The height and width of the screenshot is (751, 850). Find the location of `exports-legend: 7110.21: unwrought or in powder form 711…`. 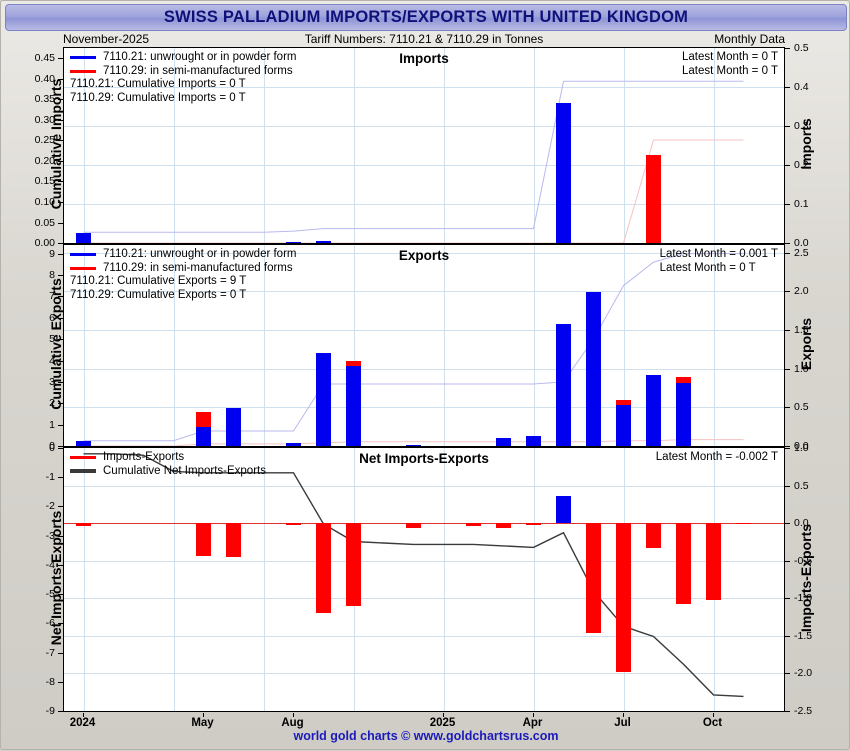

exports-legend: 7110.21: unwrought or in powder form 711… is located at coordinates (183, 275).